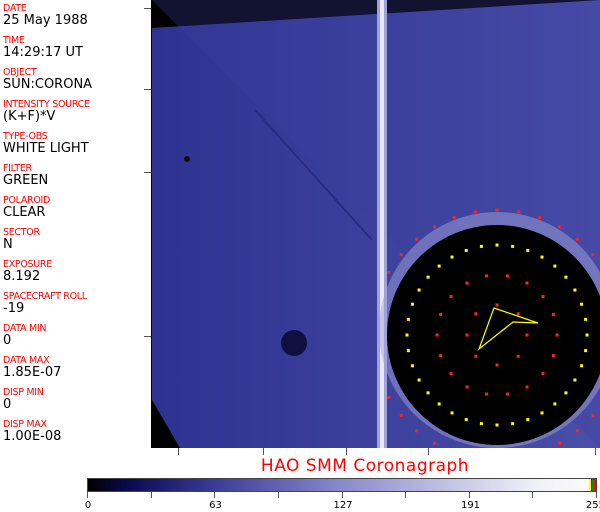 The image size is (600, 512). Describe the element at coordinates (46, 104) in the screenshot. I see `field-label: INTENSITY SOURCE` at that location.